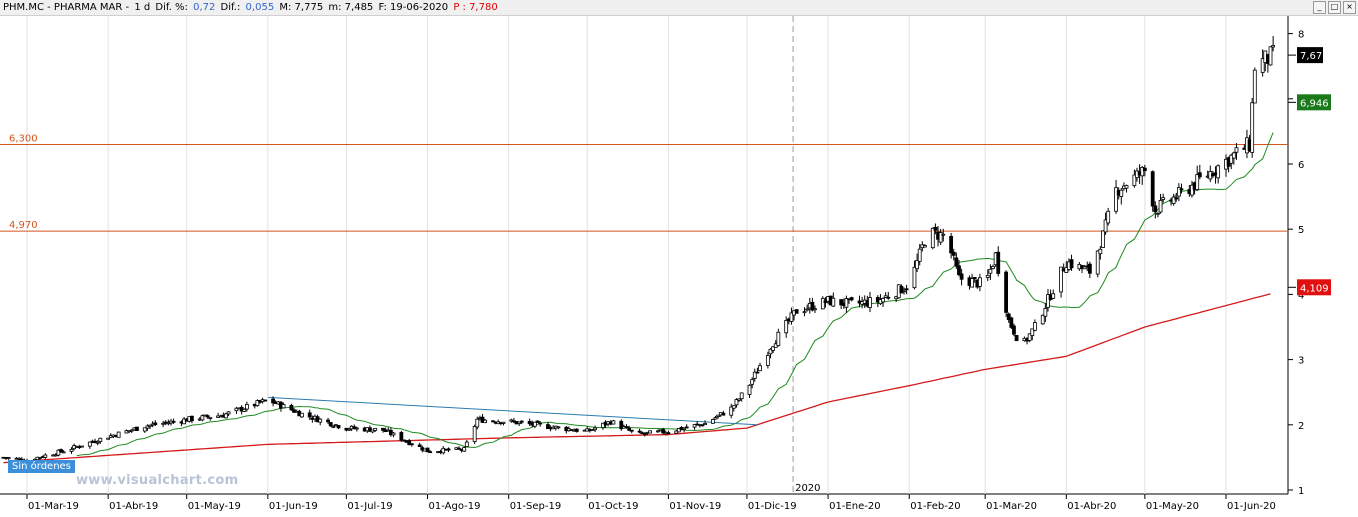 The image size is (1358, 517). Describe the element at coordinates (142, 7) in the screenshot. I see `period-label: 1 d` at that location.